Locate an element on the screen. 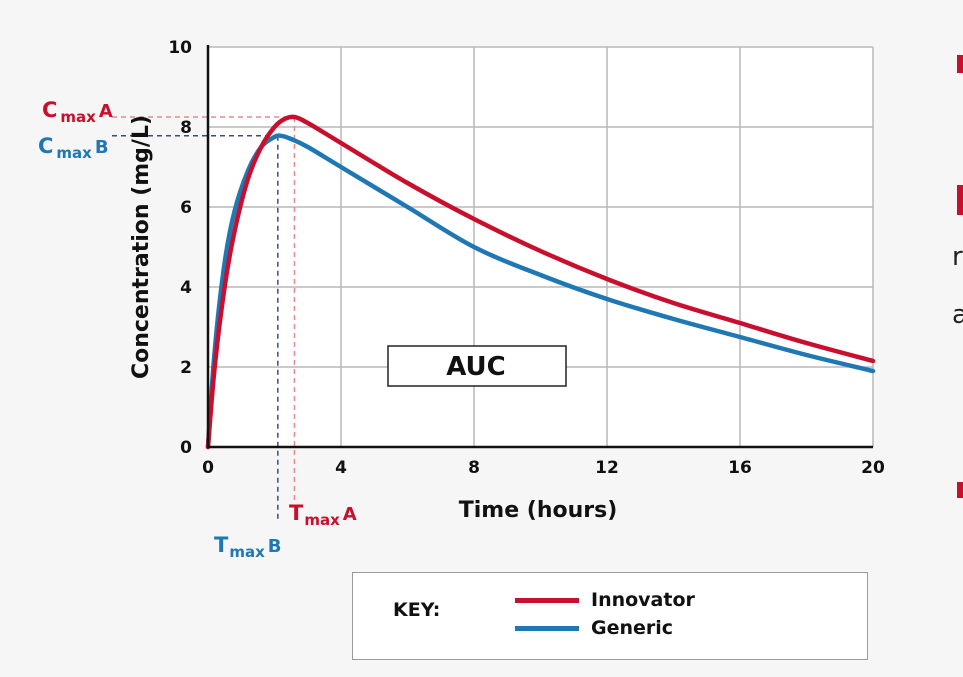 Image resolution: width=963 pixels, height=677 pixels. y-tick-label-8: 8 is located at coordinates (186, 128).